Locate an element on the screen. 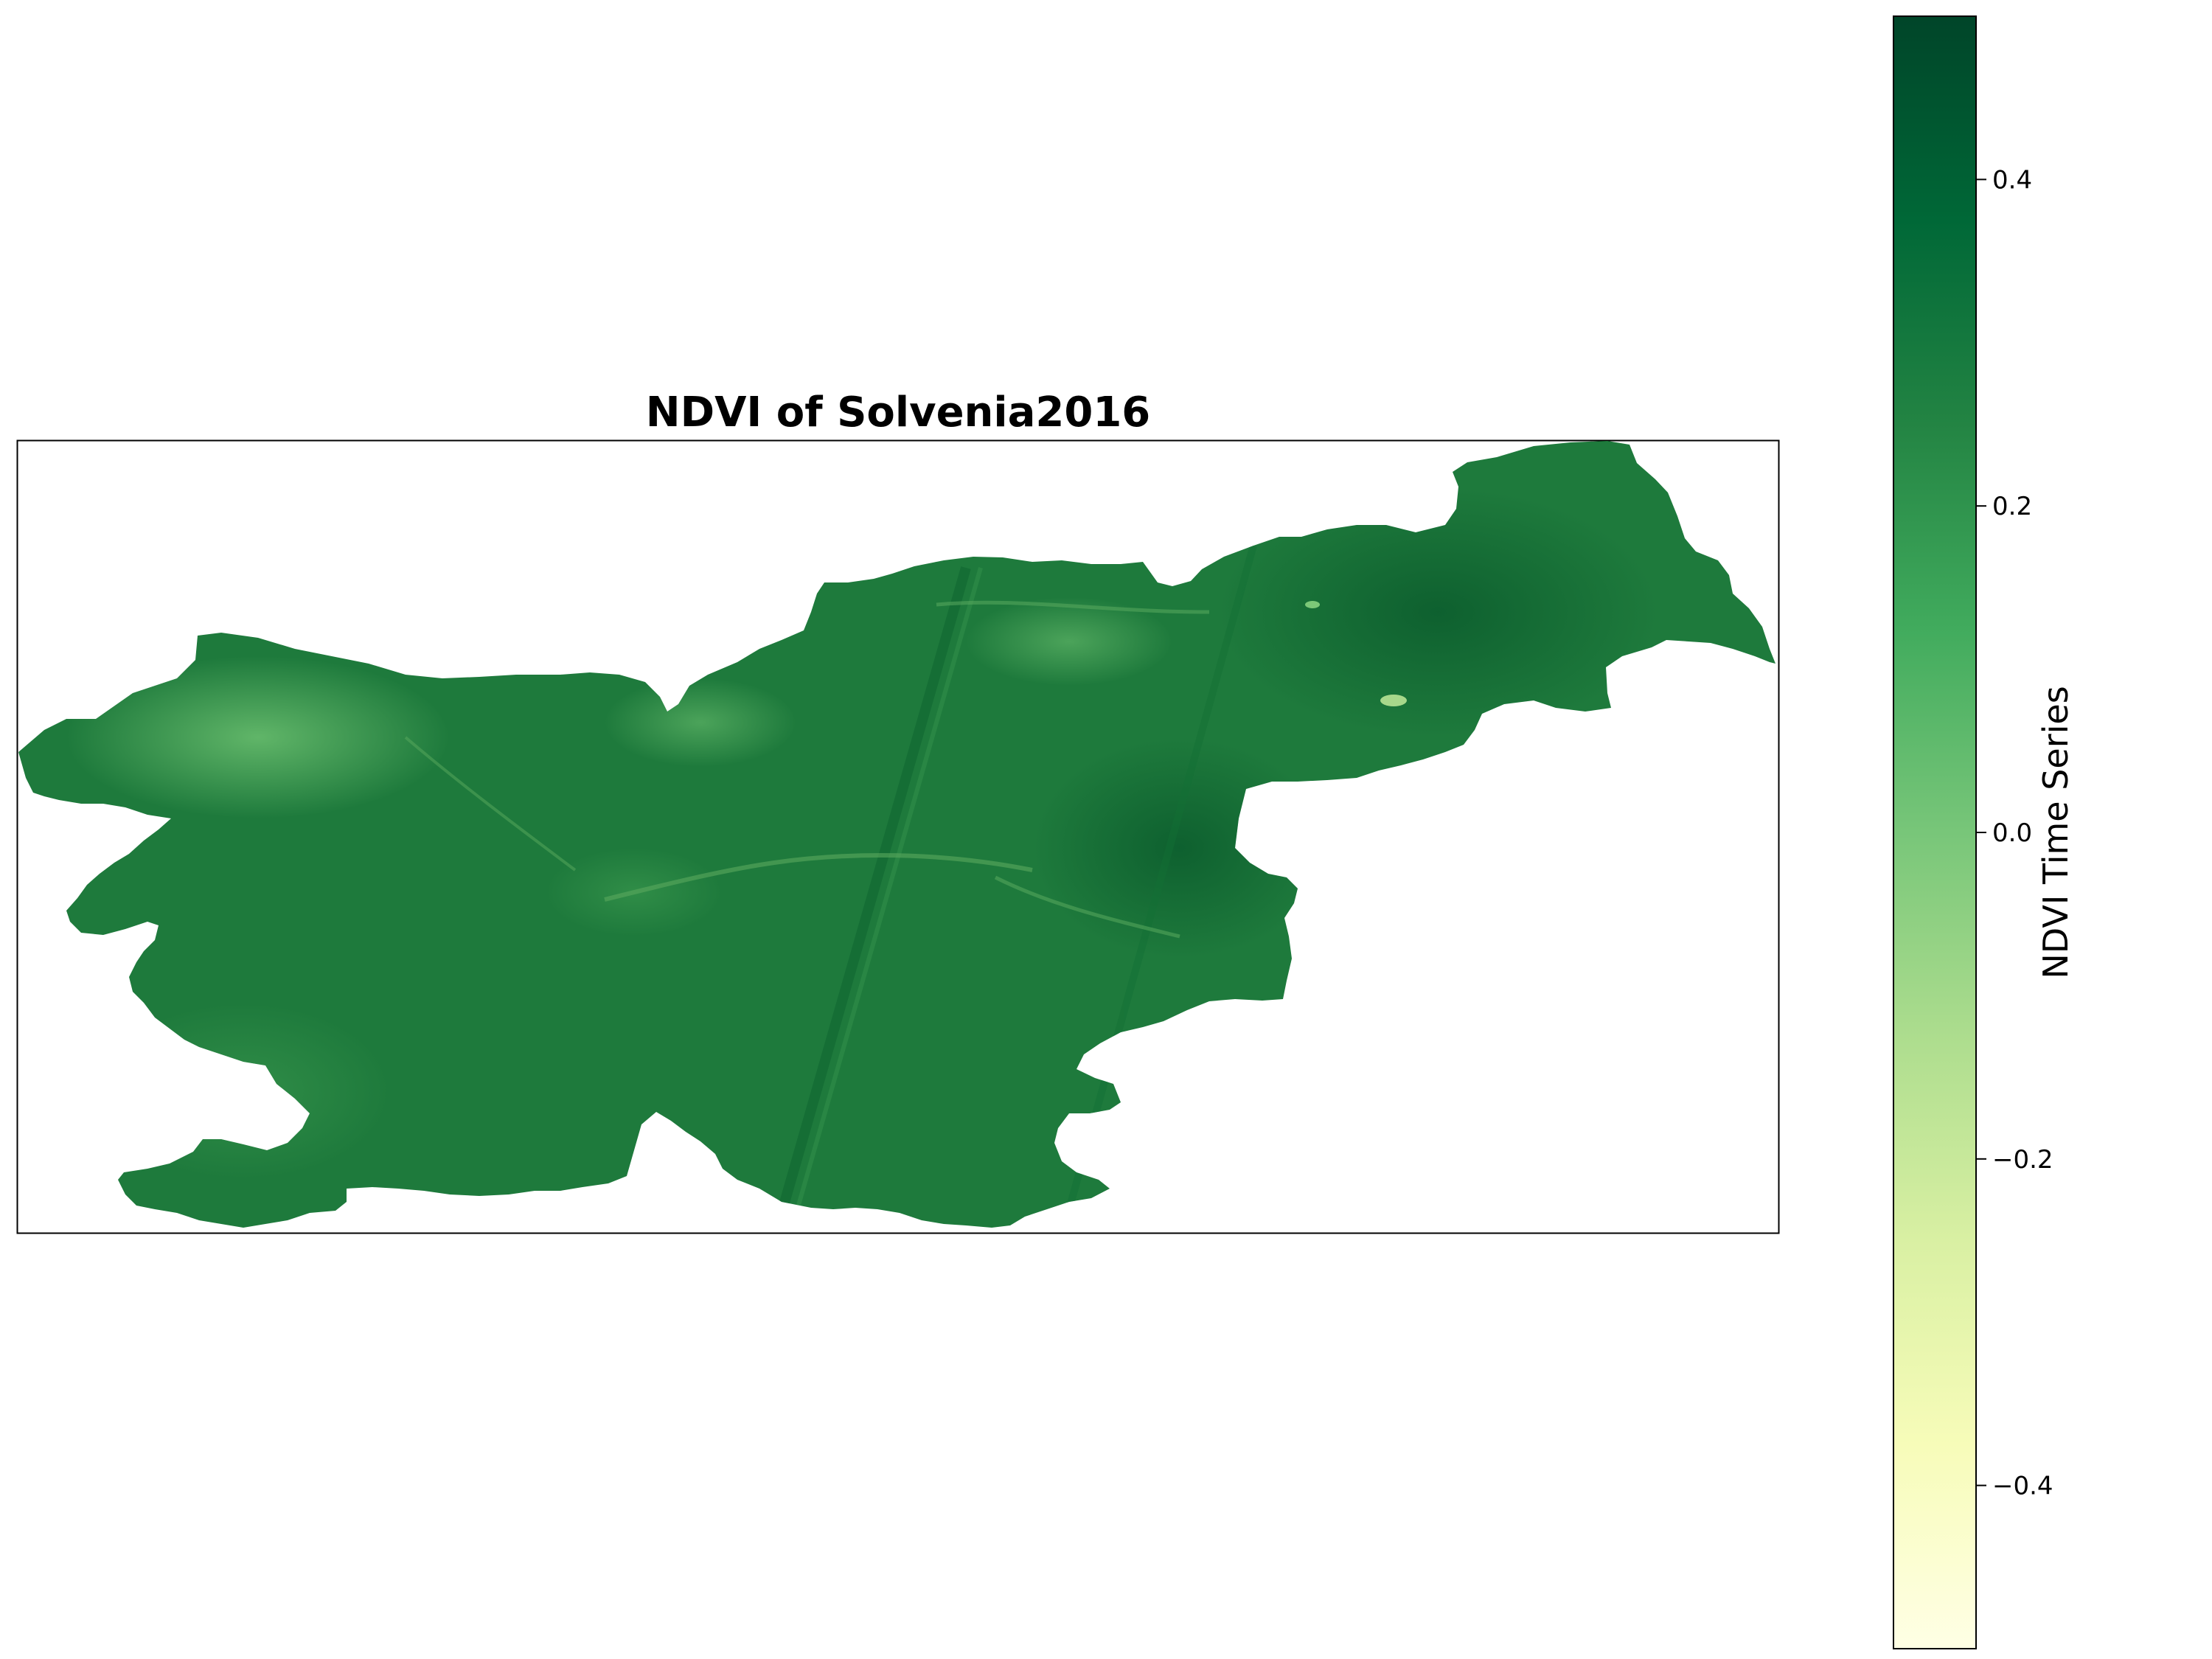  colorbar-tick-label: 0.0 is located at coordinates (2012, 833).